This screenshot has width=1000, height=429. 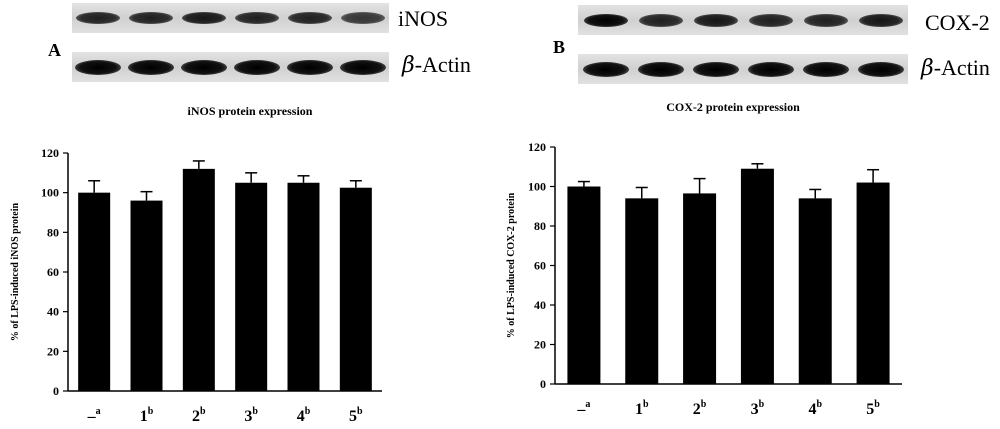 What do you see at coordinates (955, 68) in the screenshot?
I see `actin-blot-label-b: β-Actin` at bounding box center [955, 68].